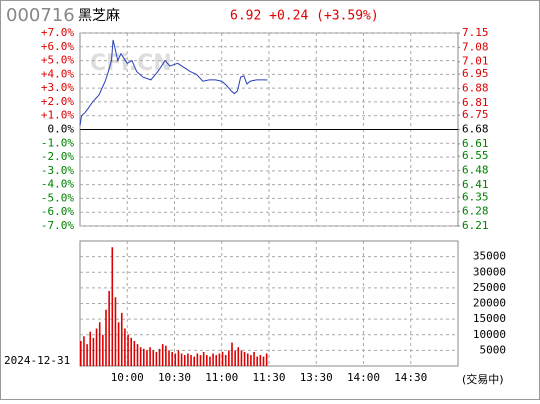 The width and height of the screenshot is (540, 404). What do you see at coordinates (475, 46) in the screenshot?
I see `y2-tick-label: 7.08` at bounding box center [475, 46].